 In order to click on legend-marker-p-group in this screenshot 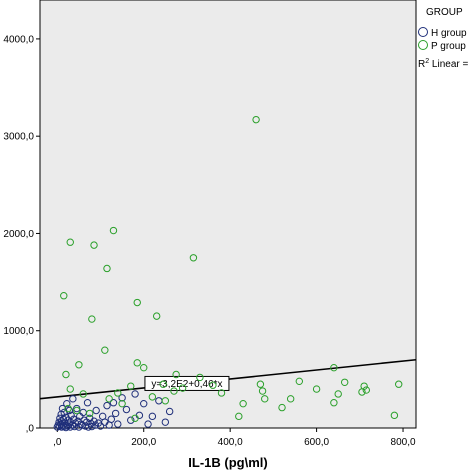, I will do `click(423, 45)`.